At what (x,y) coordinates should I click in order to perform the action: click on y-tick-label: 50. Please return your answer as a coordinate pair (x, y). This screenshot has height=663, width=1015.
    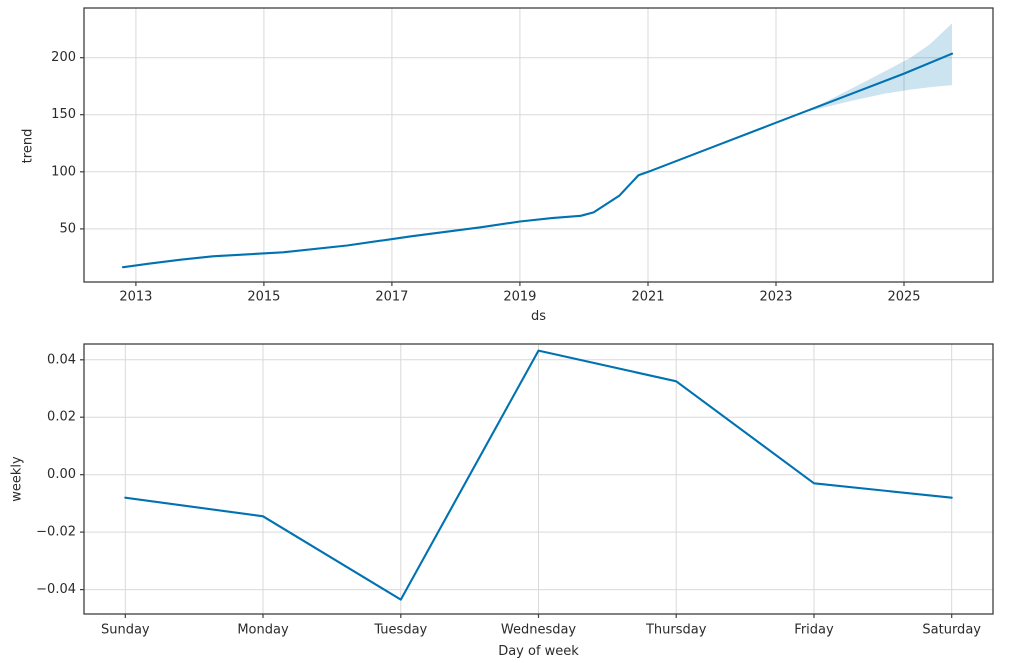
    Looking at the image, I should click on (67, 228).